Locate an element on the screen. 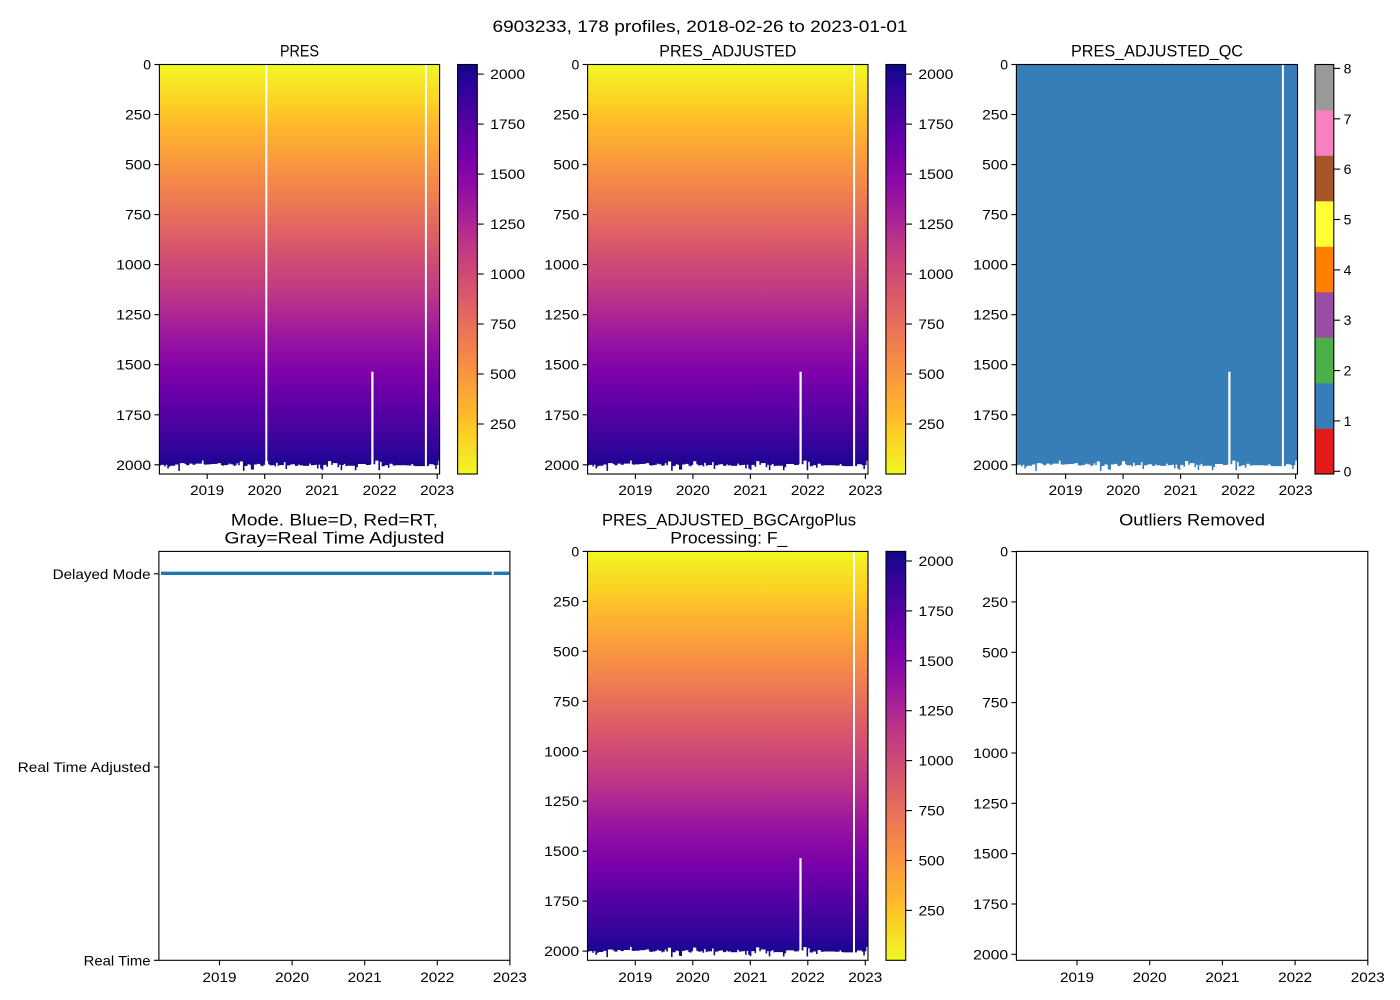 The image size is (1400, 1000). svg-text: PRES is located at coordinates (299, 51).